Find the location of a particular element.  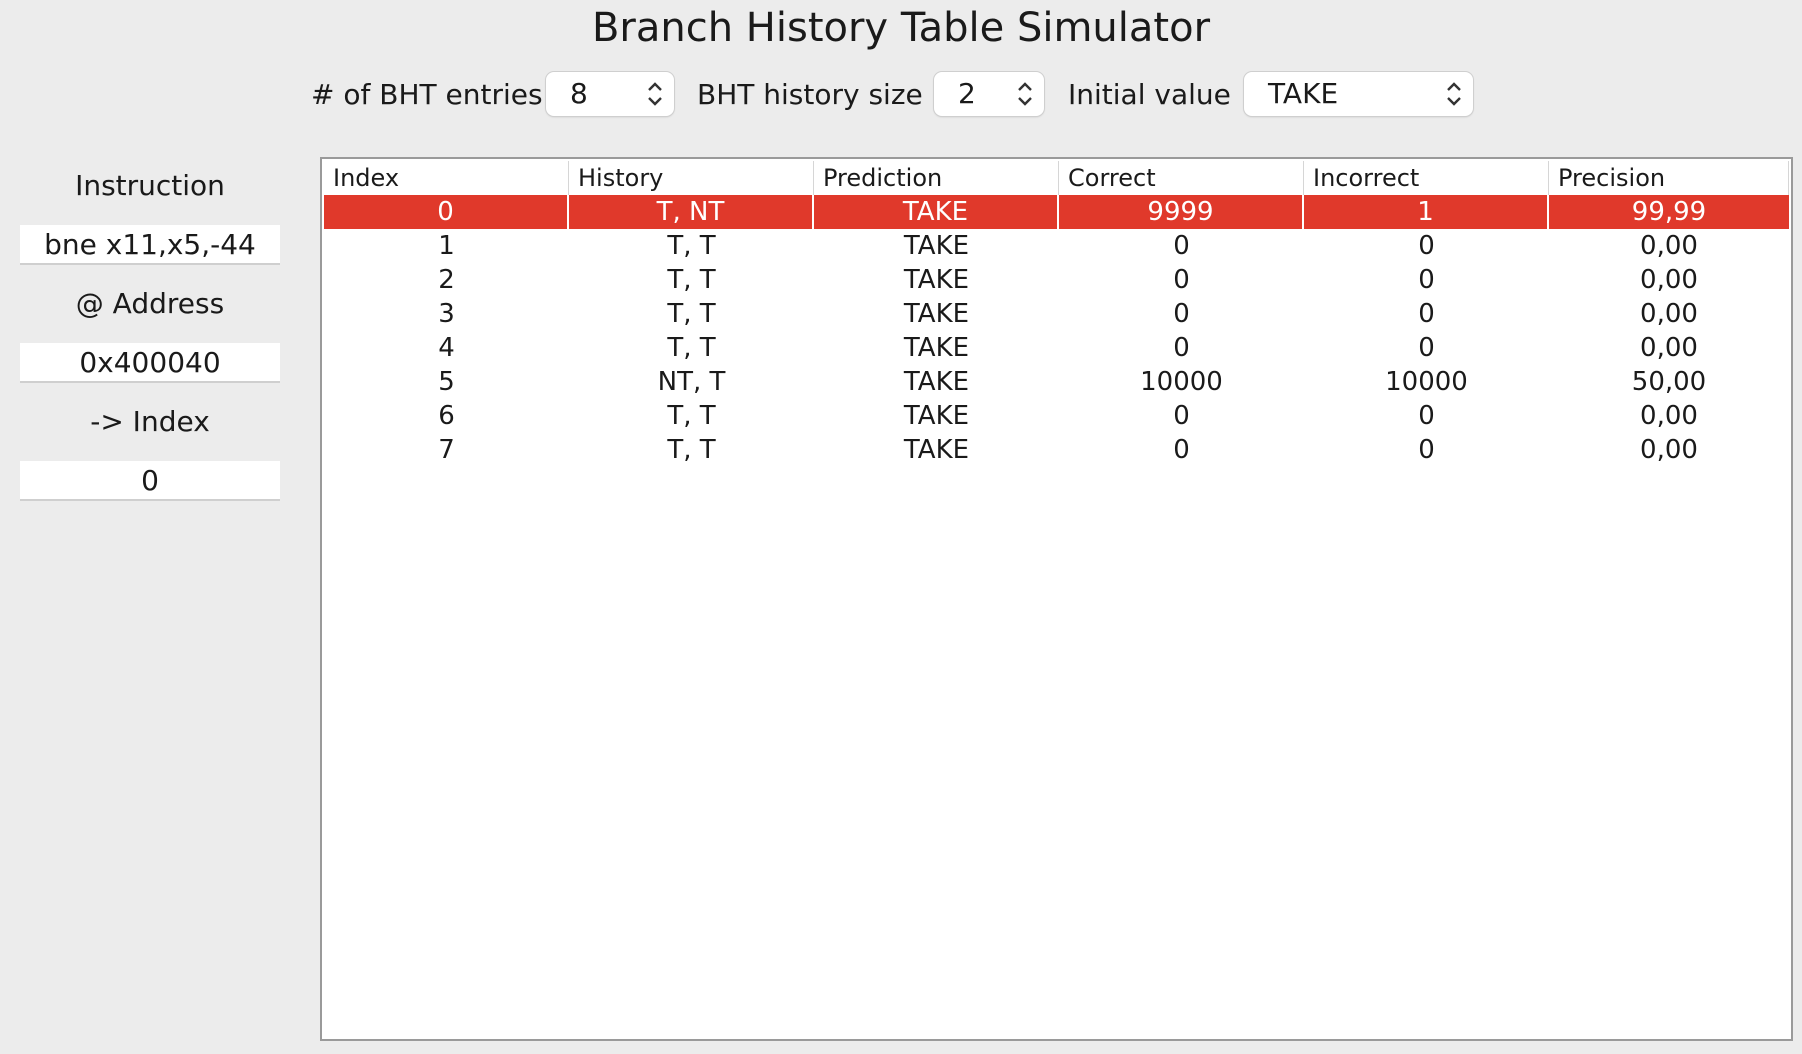

column-header-correct: Correct is located at coordinates (1181, 178).